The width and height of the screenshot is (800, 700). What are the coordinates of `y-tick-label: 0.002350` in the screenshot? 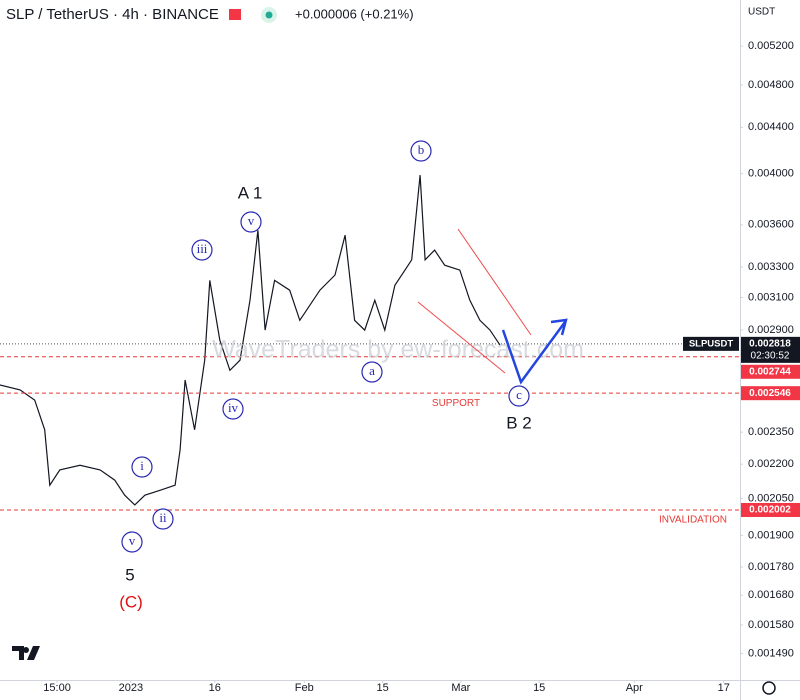 It's located at (771, 432).